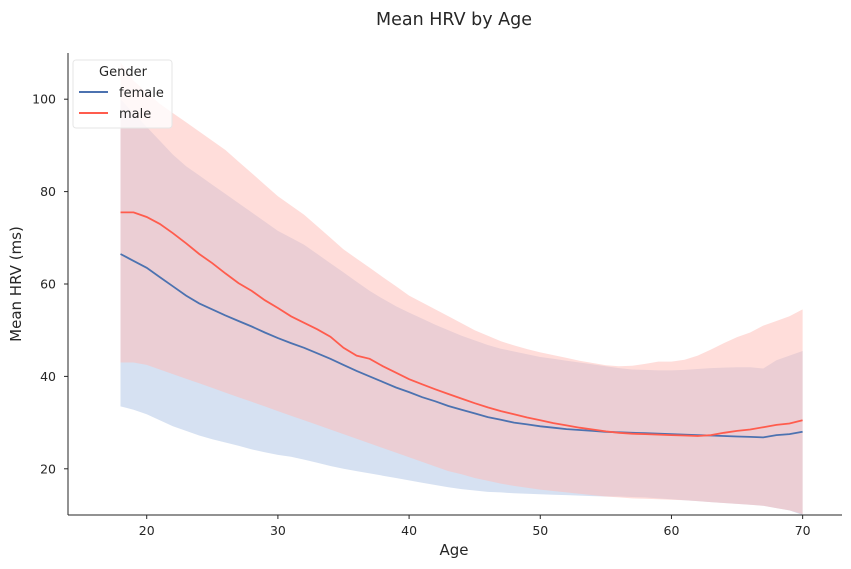  I want to click on x-tick-label: 50, so click(540, 530).